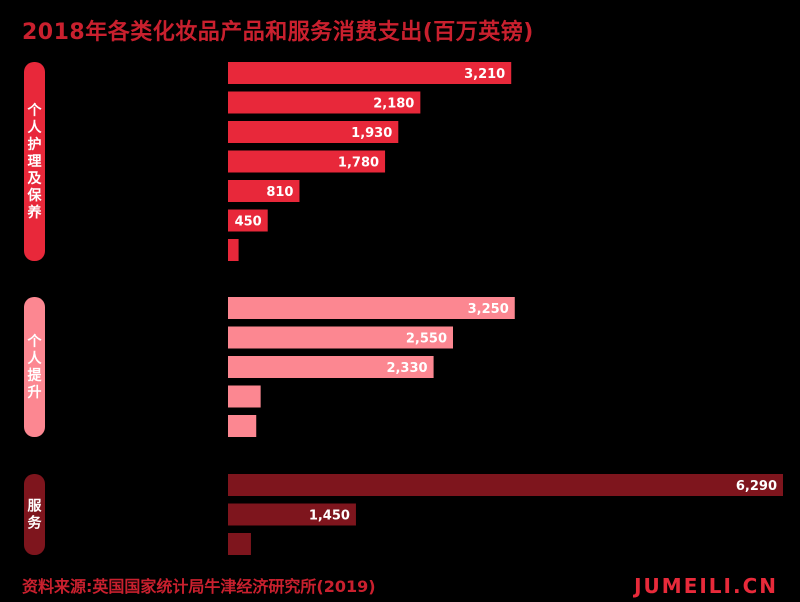  I want to click on group-label: 个人提升, so click(35, 367).